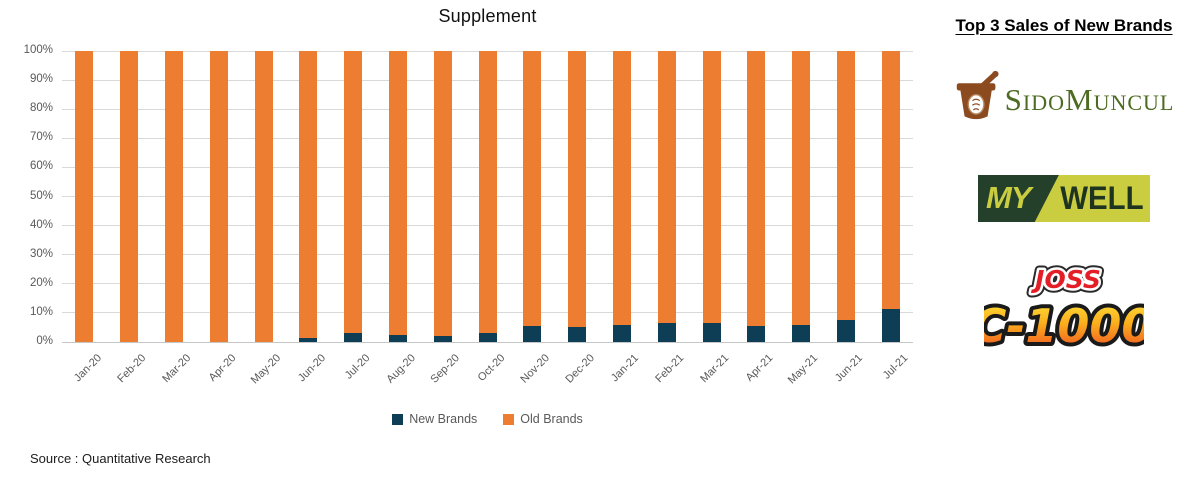  Describe the element at coordinates (41, 137) in the screenshot. I see `y-axis-tick-label: 70%` at that location.